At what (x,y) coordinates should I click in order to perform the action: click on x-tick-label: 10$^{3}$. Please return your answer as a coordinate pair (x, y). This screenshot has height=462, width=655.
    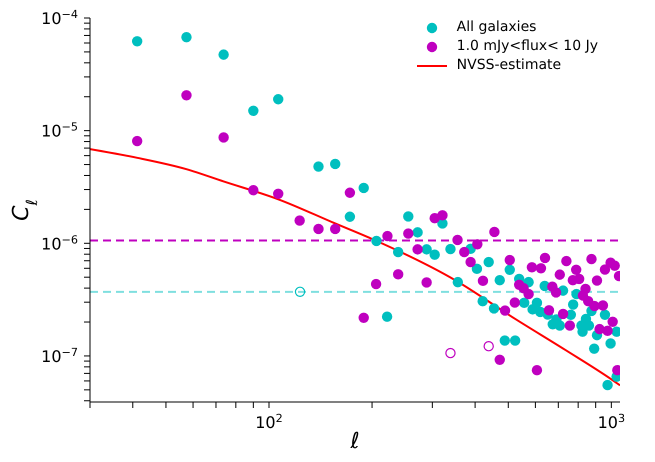
    Looking at the image, I should click on (612, 422).